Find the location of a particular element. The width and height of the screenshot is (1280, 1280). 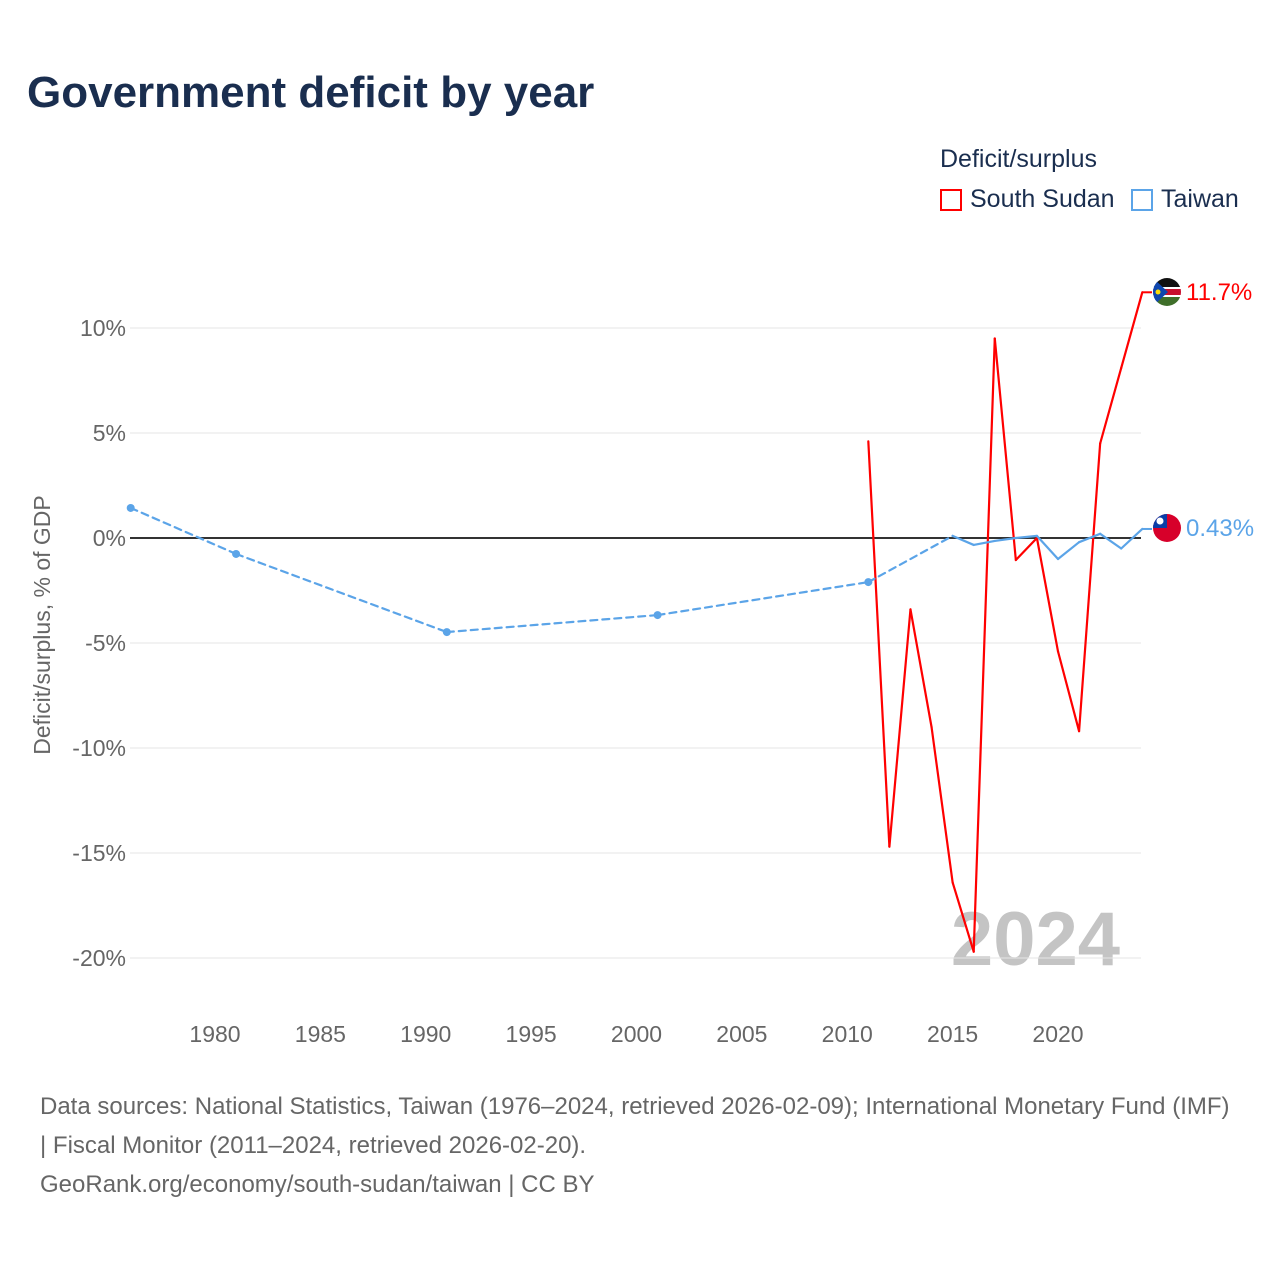

legend-label: South Sudan is located at coordinates (1042, 199).